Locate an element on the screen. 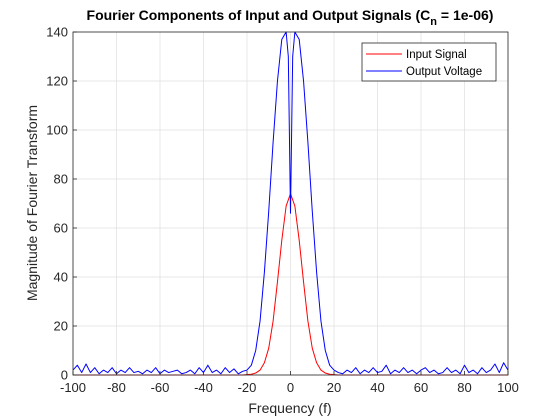 This screenshot has width=560, height=420. x-tick-label: -20 is located at coordinates (247, 387).